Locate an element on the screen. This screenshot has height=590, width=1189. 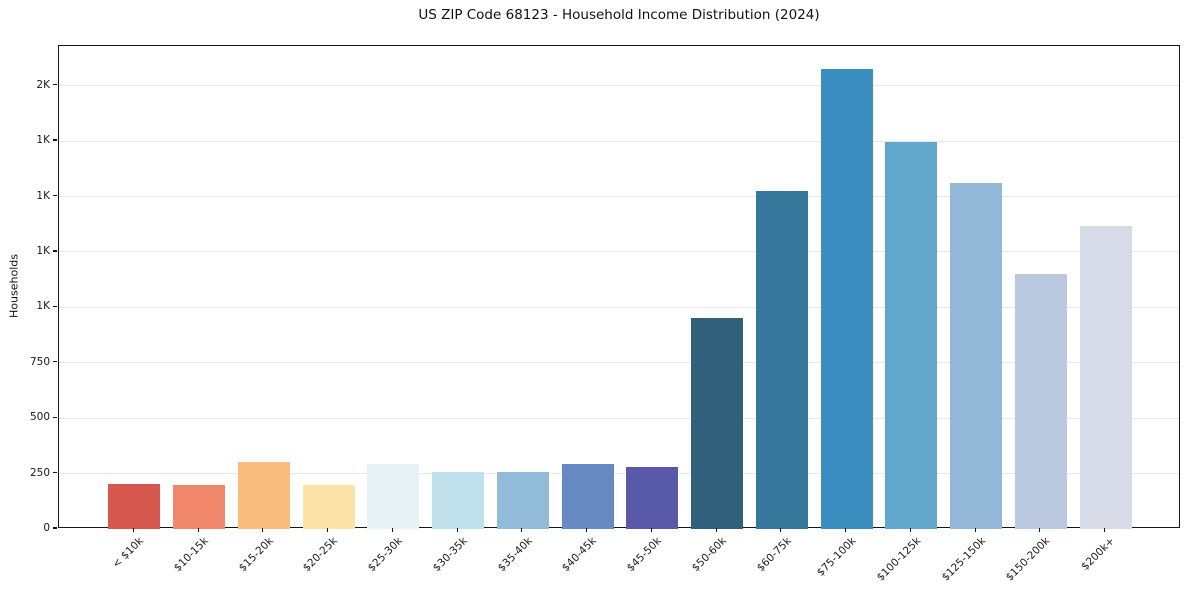
y-tick-label: 2K is located at coordinates (43, 84).